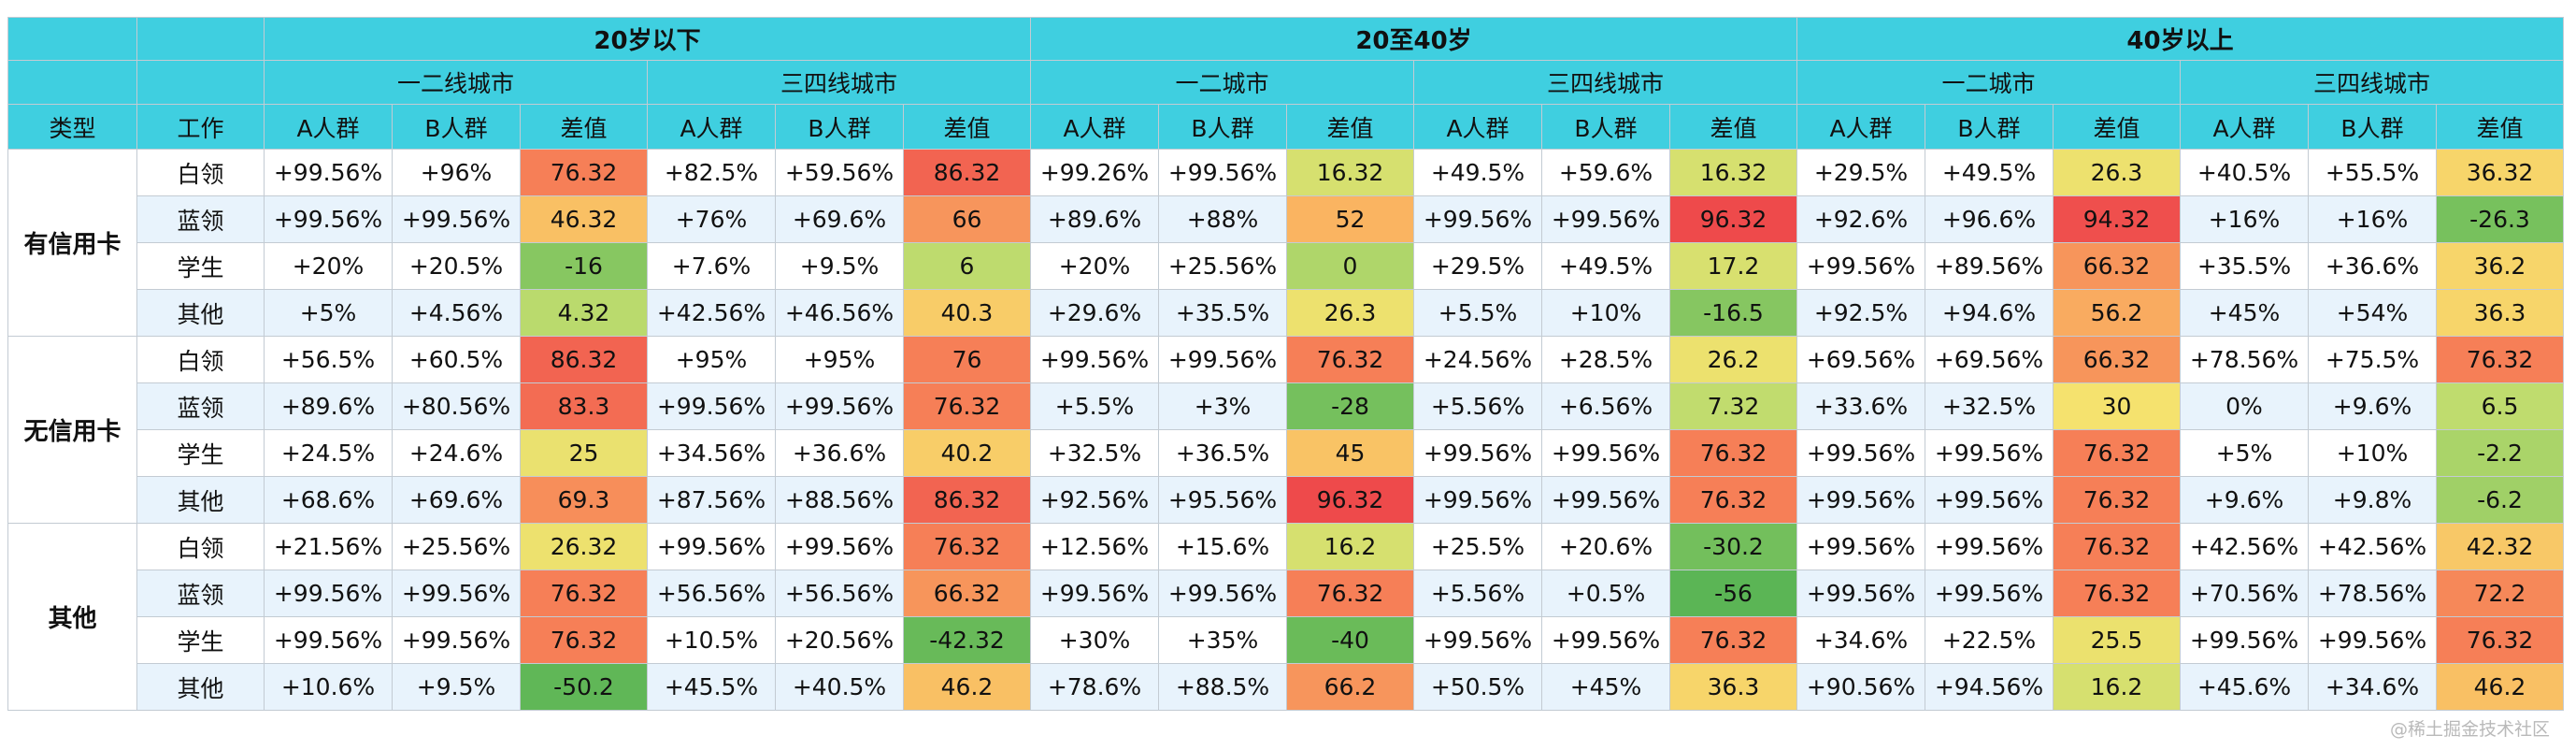 The height and width of the screenshot is (750, 2576). I want to click on diff-cell: -2.2, so click(2500, 453).